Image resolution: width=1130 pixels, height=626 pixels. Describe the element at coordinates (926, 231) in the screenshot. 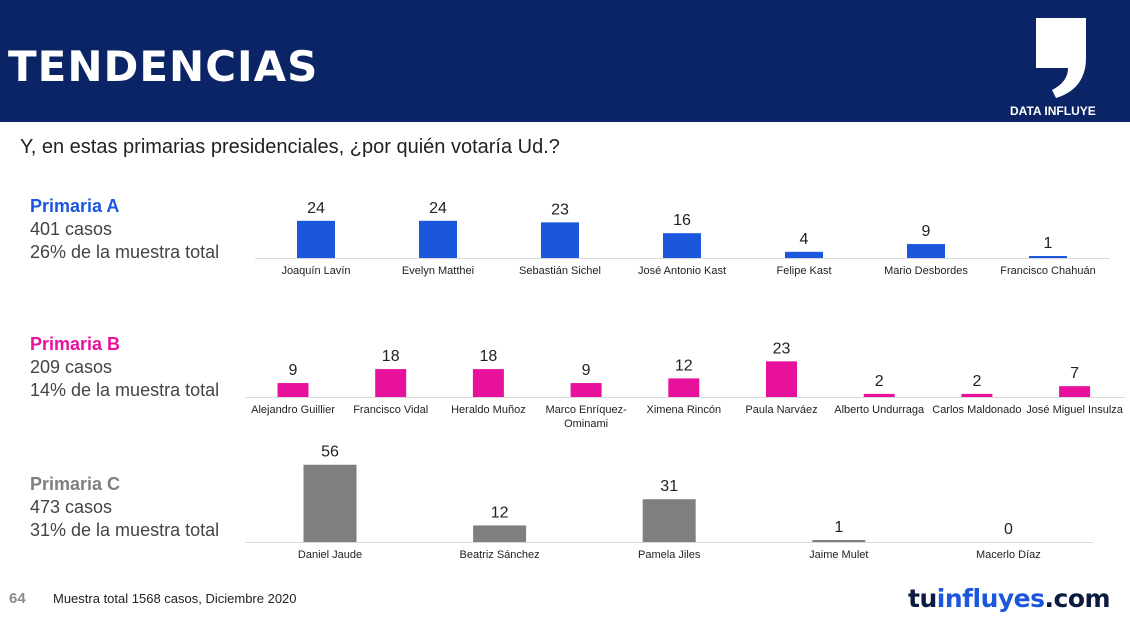

I see `chart-0-value-5: 9` at that location.